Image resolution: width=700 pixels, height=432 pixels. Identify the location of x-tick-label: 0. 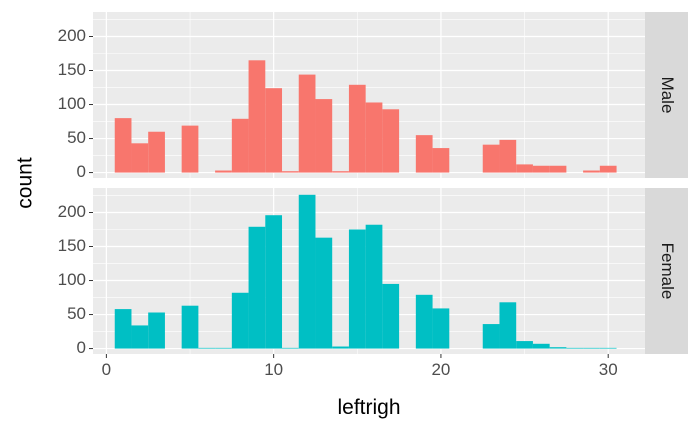
(106, 369).